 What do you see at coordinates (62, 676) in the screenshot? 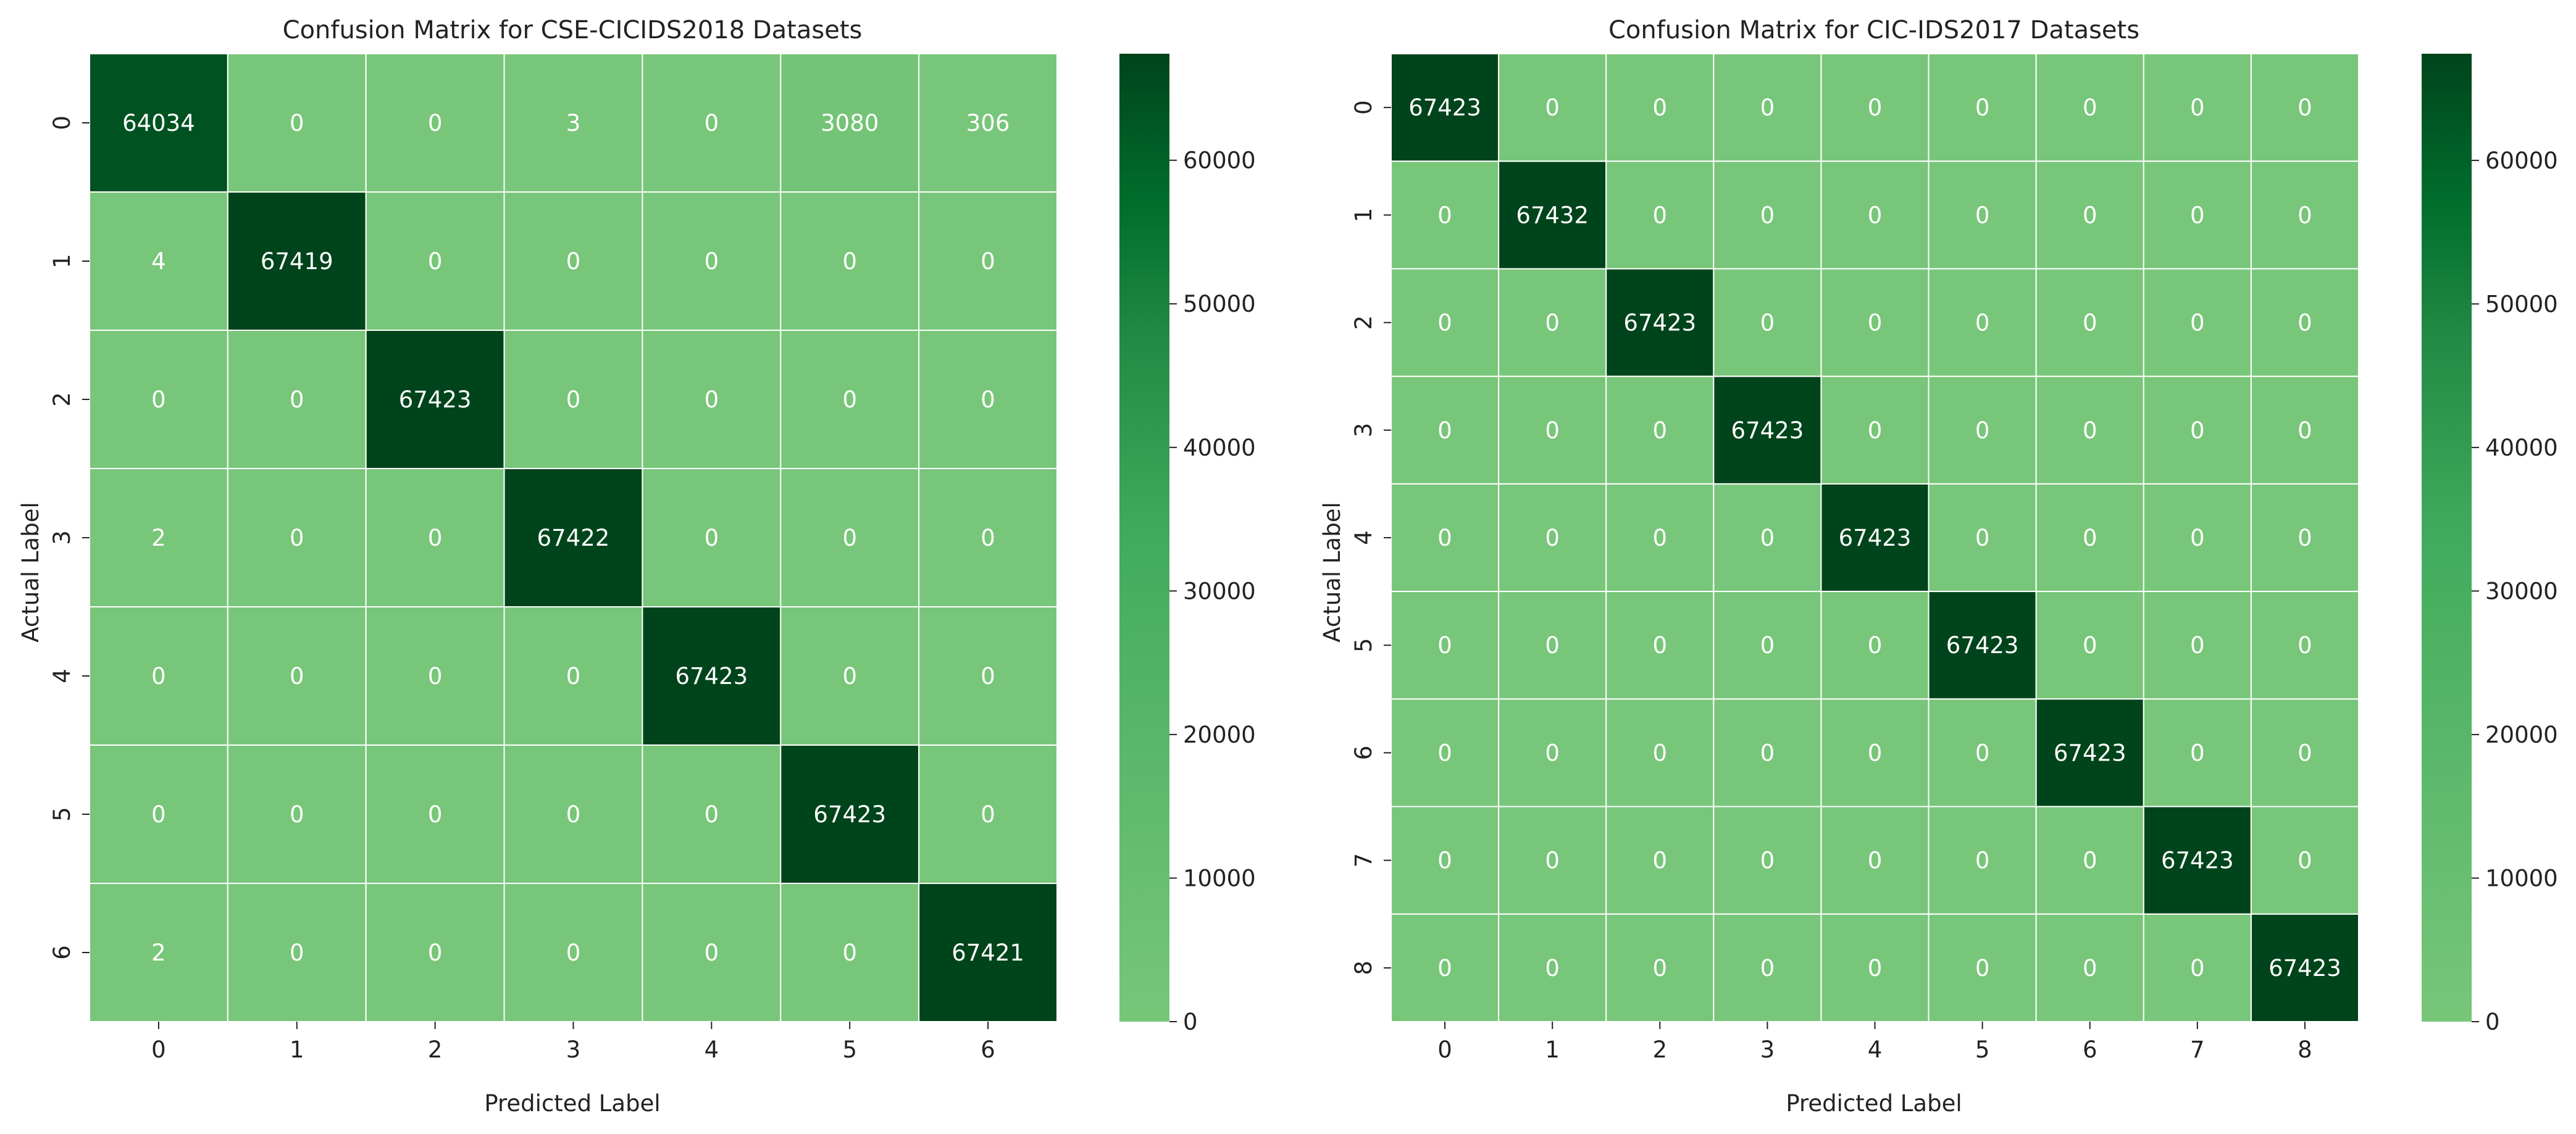
I see `y-tick-label: 4` at bounding box center [62, 676].